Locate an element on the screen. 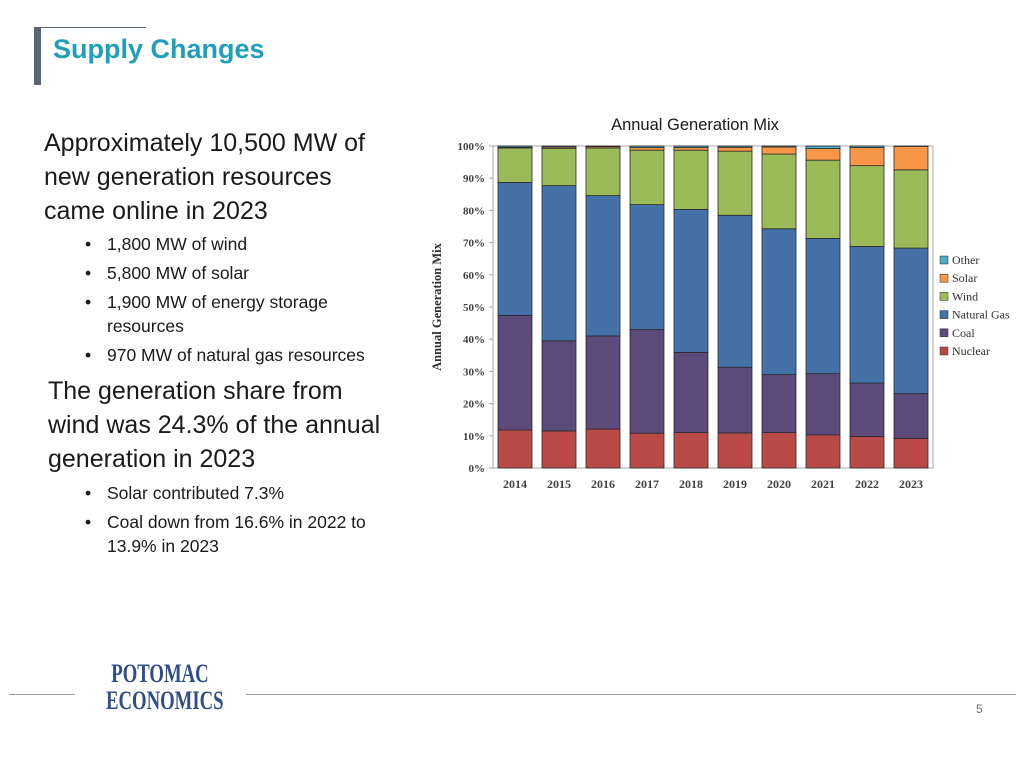  section1-bullet-3: 1,900 MW of energy storage resources is located at coordinates (206, 314).